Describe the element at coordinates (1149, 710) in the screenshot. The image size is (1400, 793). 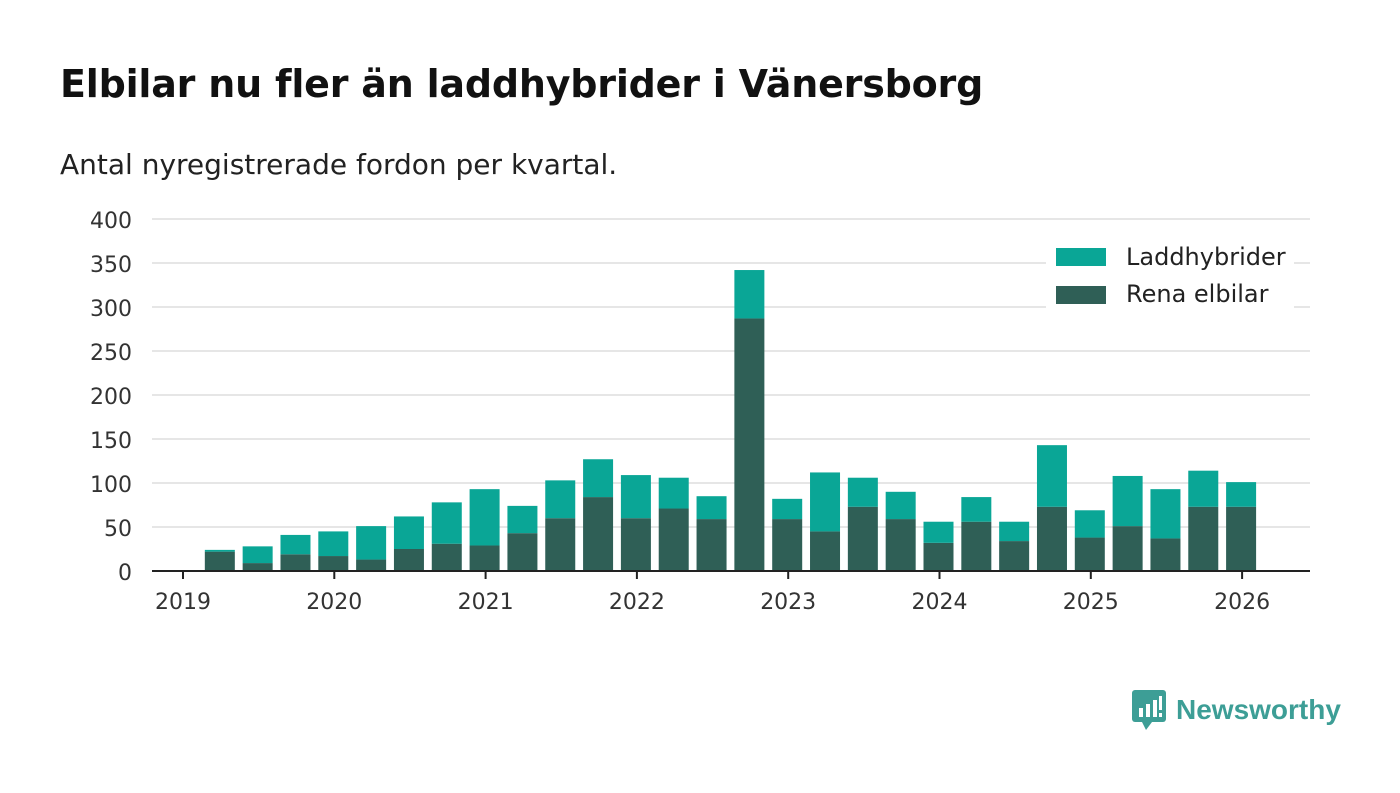
I see `newsworthy-logo-icon` at that location.